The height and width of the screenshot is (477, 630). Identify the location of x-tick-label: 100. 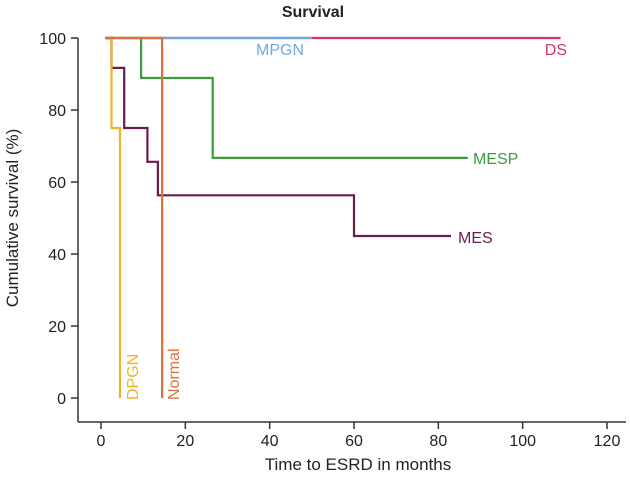
(522, 441).